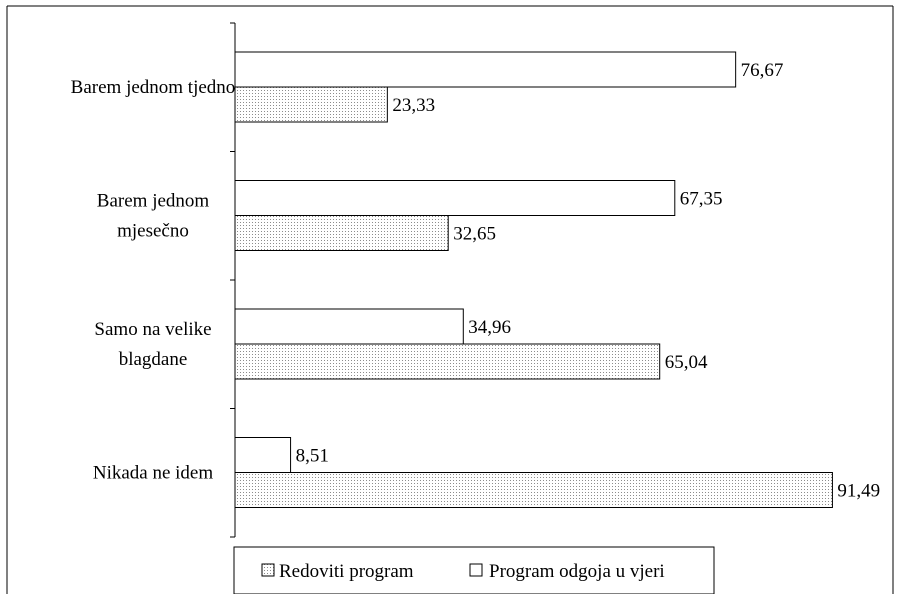  Describe the element at coordinates (489, 327) in the screenshot. I see `data-label-program-odgoja-u-vjeri: 34,96` at that location.